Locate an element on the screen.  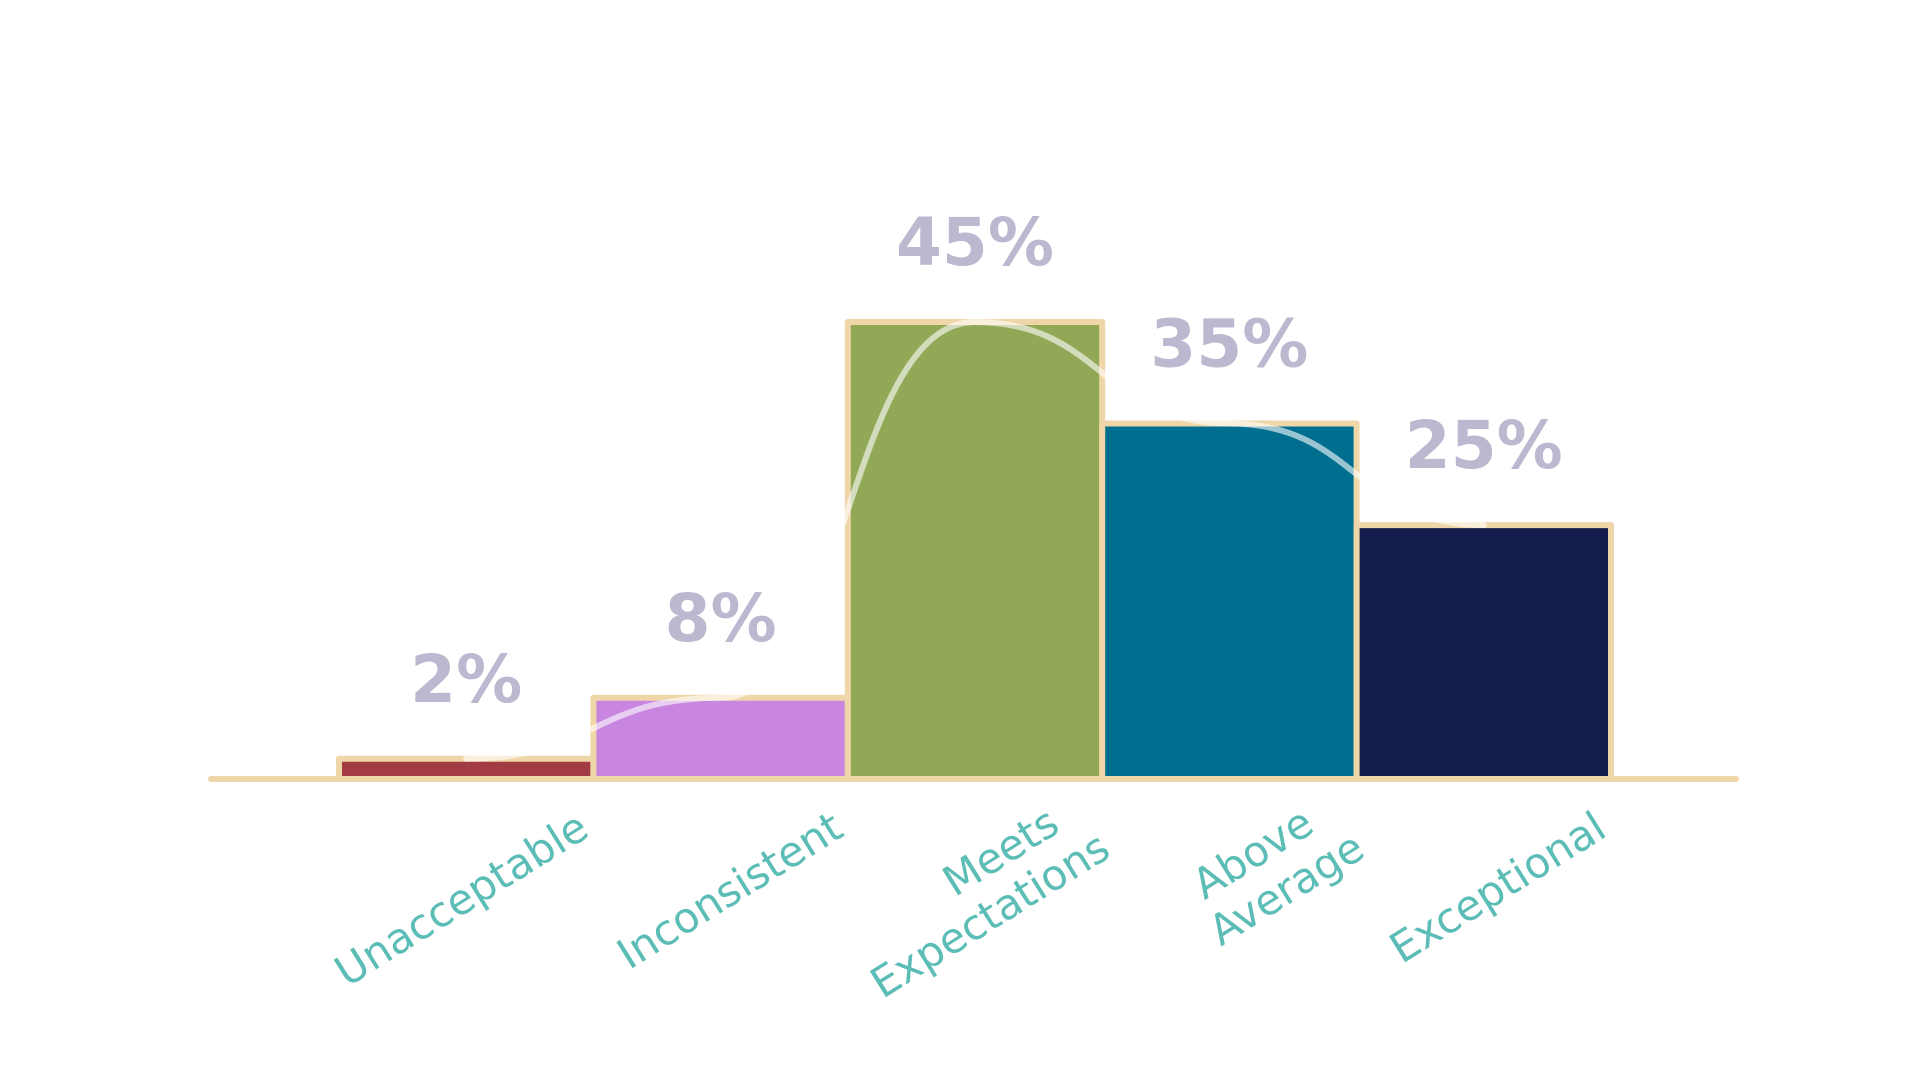
value-label: 8% is located at coordinates (721, 618).